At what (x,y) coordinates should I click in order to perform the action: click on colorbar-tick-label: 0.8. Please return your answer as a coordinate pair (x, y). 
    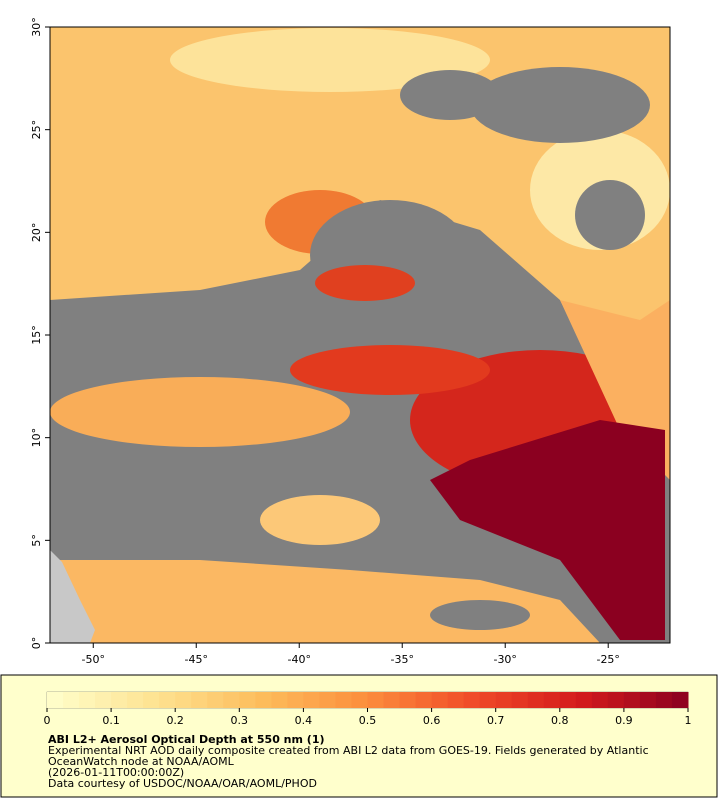
    Looking at the image, I should click on (560, 720).